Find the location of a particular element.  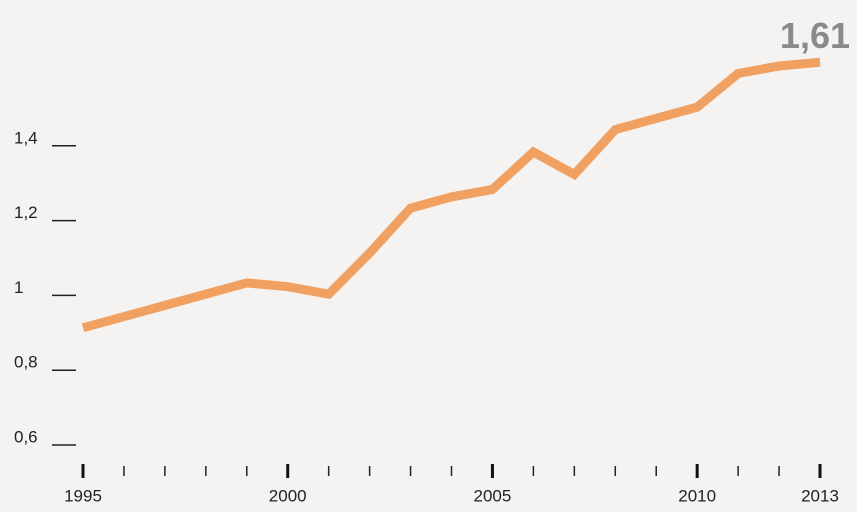

y-tick-label: 0,6 is located at coordinates (26, 436).